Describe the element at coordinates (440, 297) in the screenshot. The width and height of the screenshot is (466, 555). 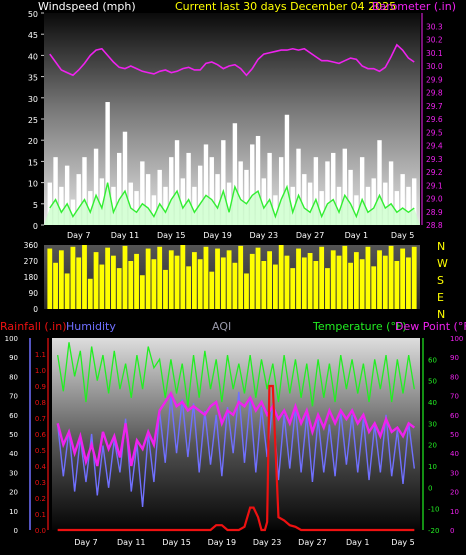
I see `compass-east: E` at that location.